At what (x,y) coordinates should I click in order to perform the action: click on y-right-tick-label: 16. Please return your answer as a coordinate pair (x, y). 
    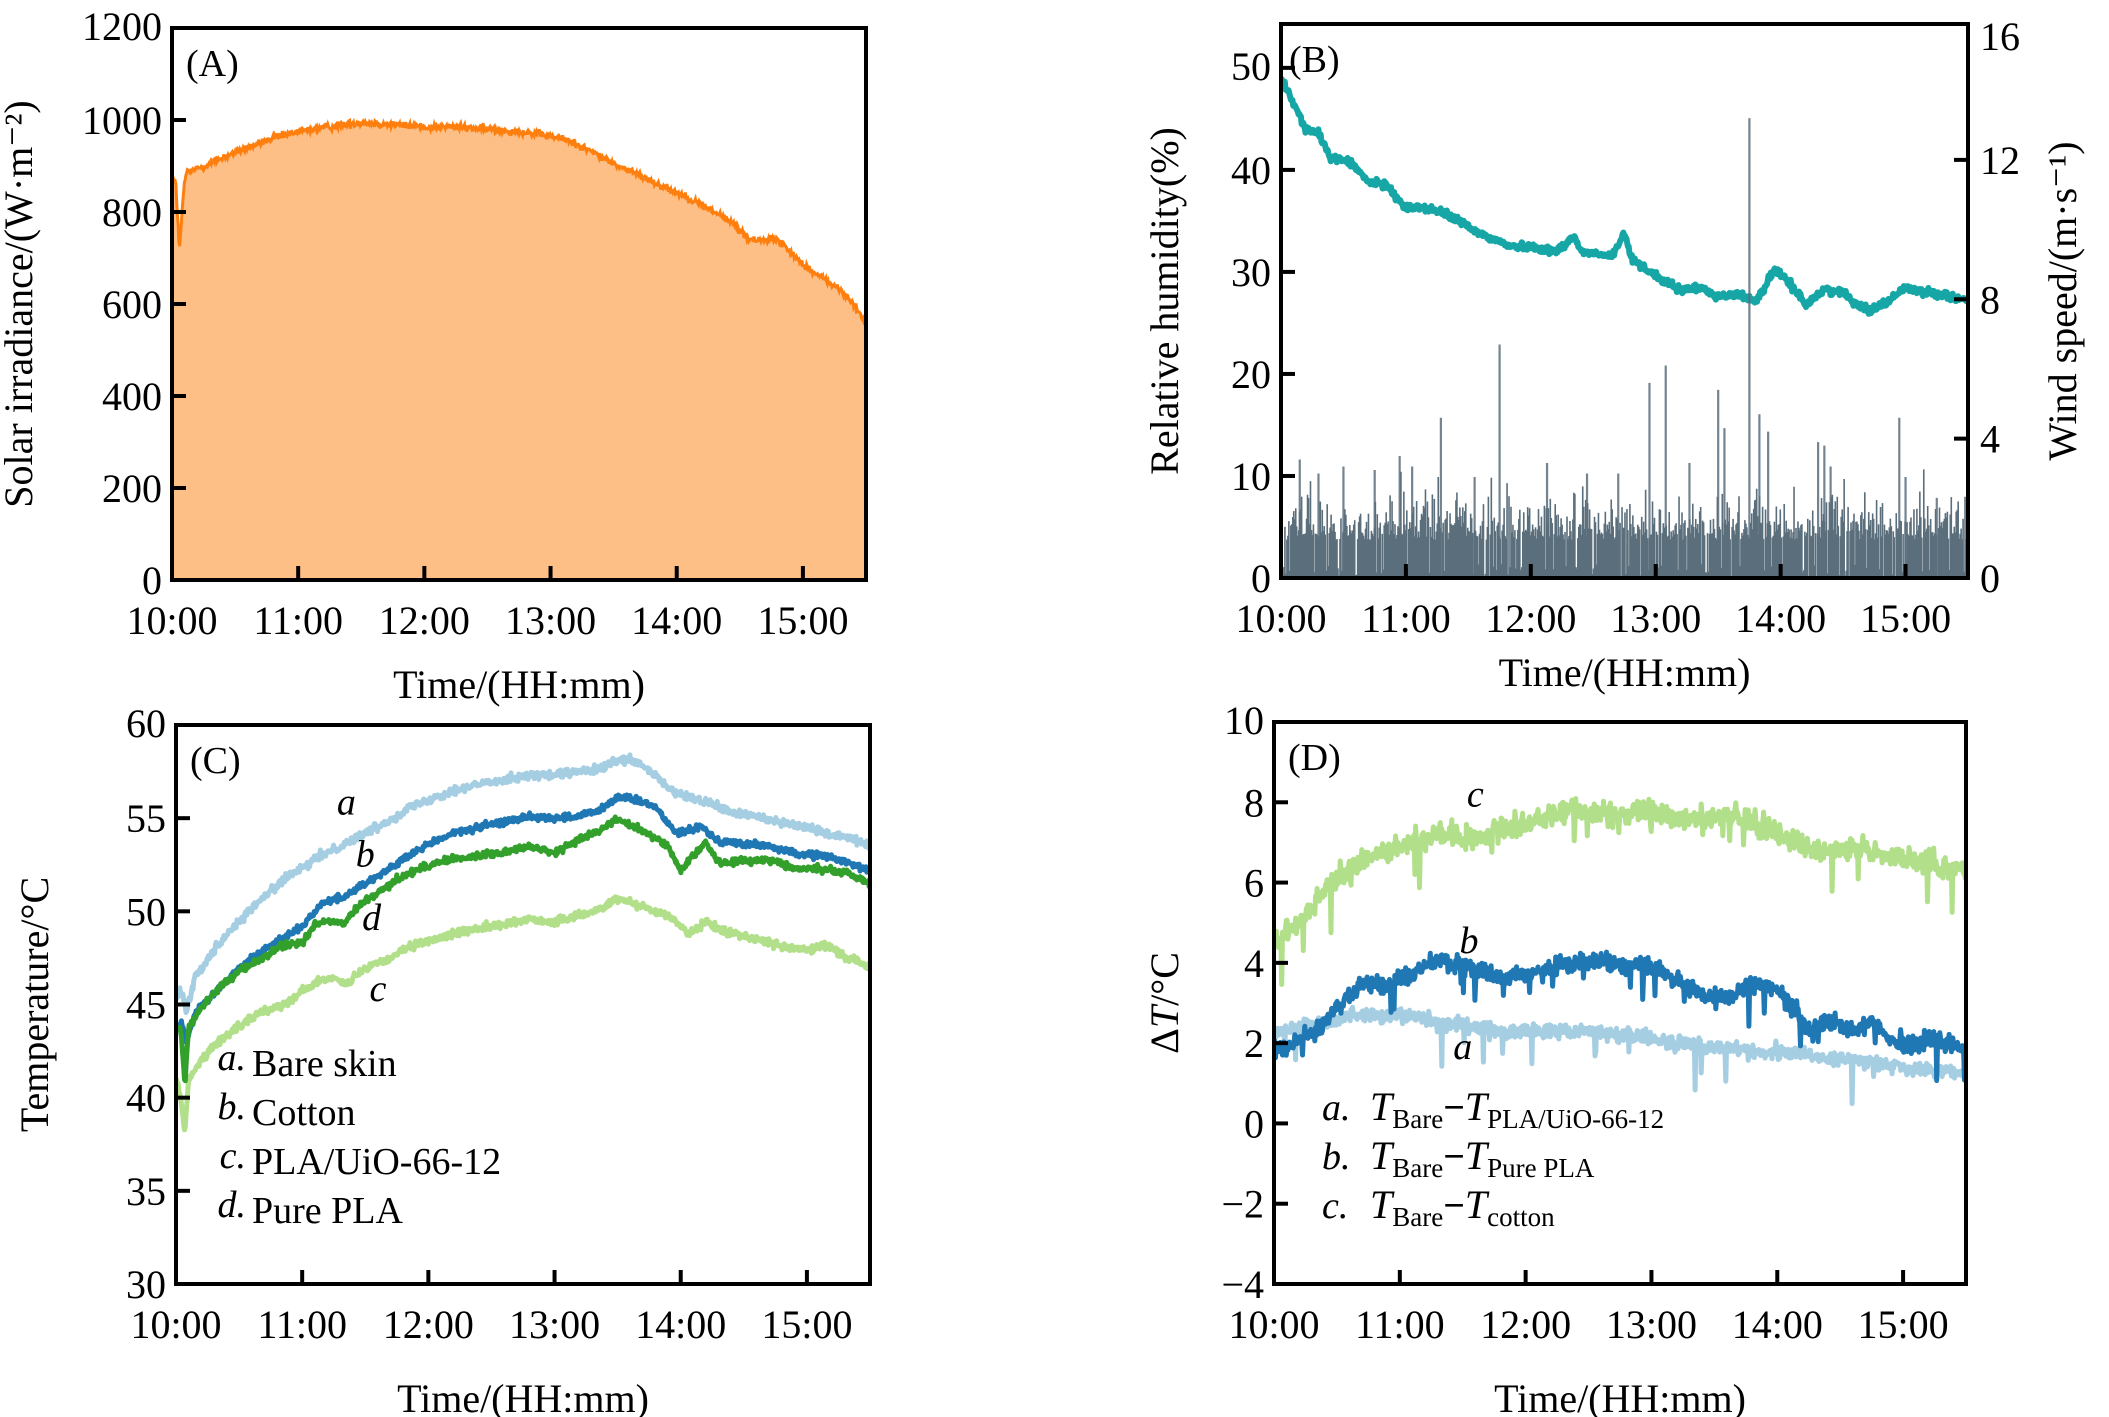
    Looking at the image, I should click on (2000, 36).